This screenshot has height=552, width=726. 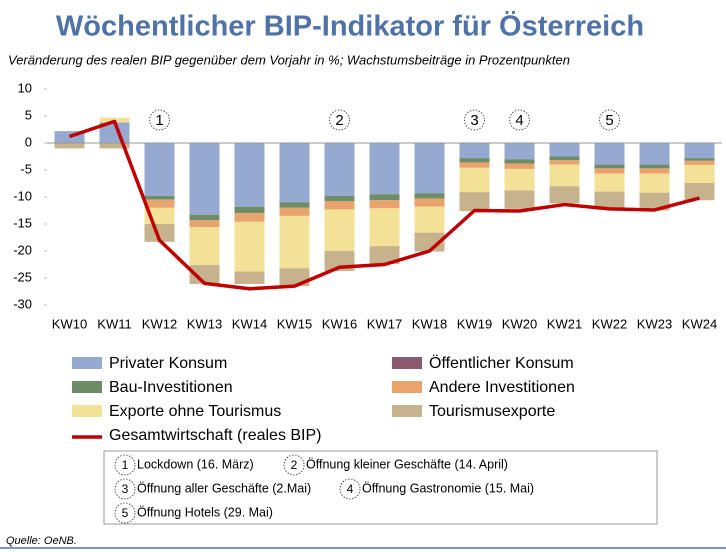 I want to click on y-tick-label: 5, so click(x=28, y=114).